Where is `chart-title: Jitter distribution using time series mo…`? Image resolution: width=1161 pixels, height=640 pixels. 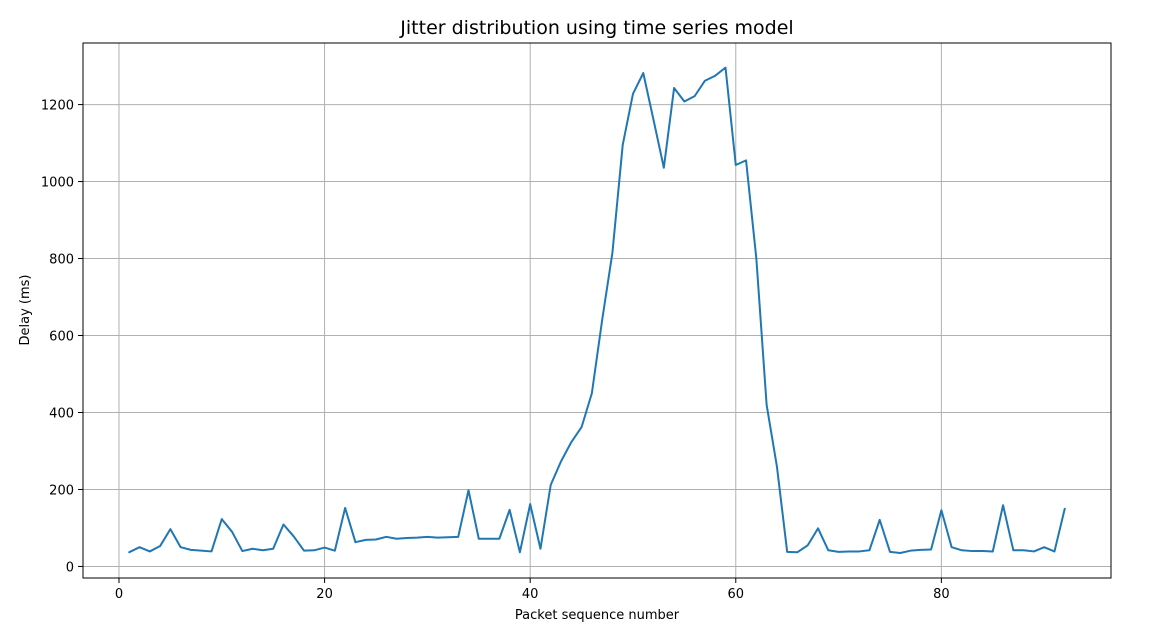
chart-title: Jitter distribution using time series mo… is located at coordinates (596, 28).